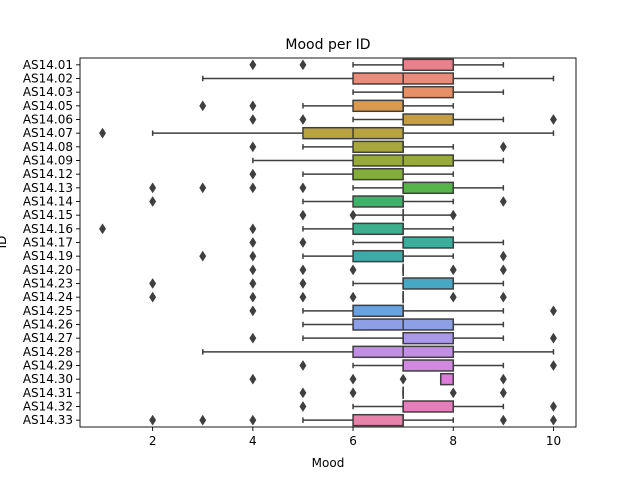 The image size is (640, 480). What do you see at coordinates (48, 174) in the screenshot?
I see `y-tick-label: AS14.12` at bounding box center [48, 174].